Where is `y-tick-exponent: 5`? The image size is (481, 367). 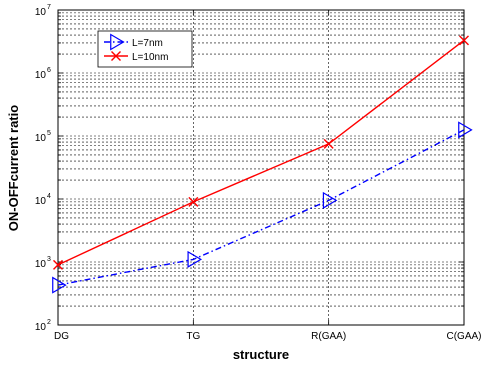 y-tick-exponent: 5 is located at coordinates (49, 133).